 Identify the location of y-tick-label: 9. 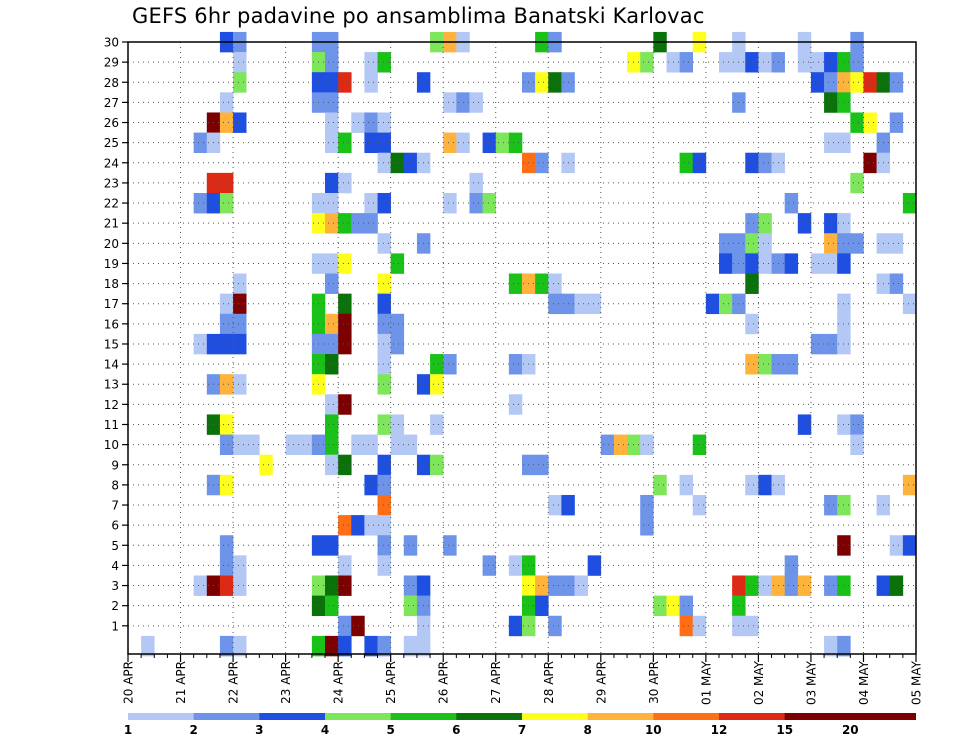
(115, 465).